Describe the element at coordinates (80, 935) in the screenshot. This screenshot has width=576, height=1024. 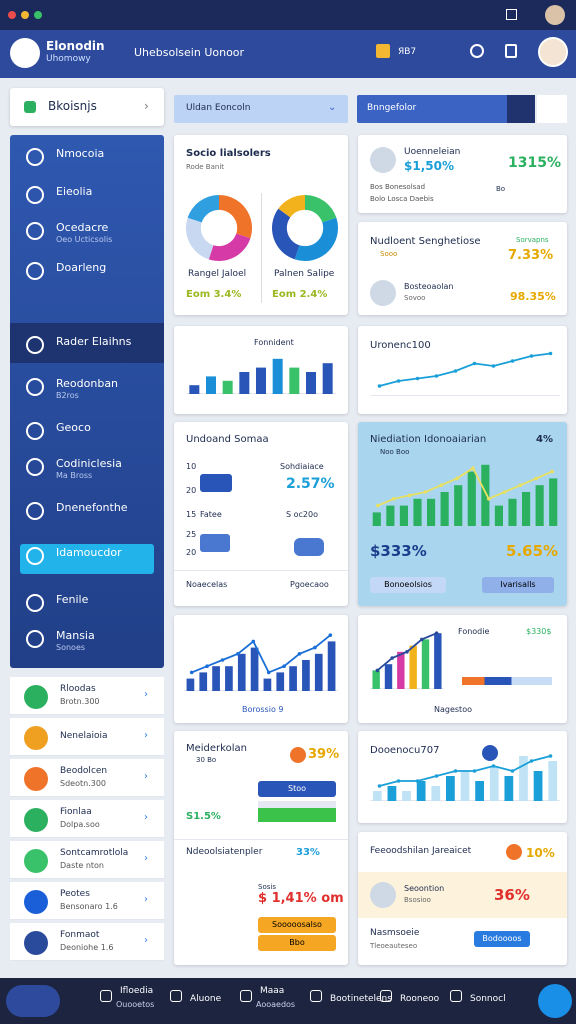
I see `list-label: Fonmaot` at that location.